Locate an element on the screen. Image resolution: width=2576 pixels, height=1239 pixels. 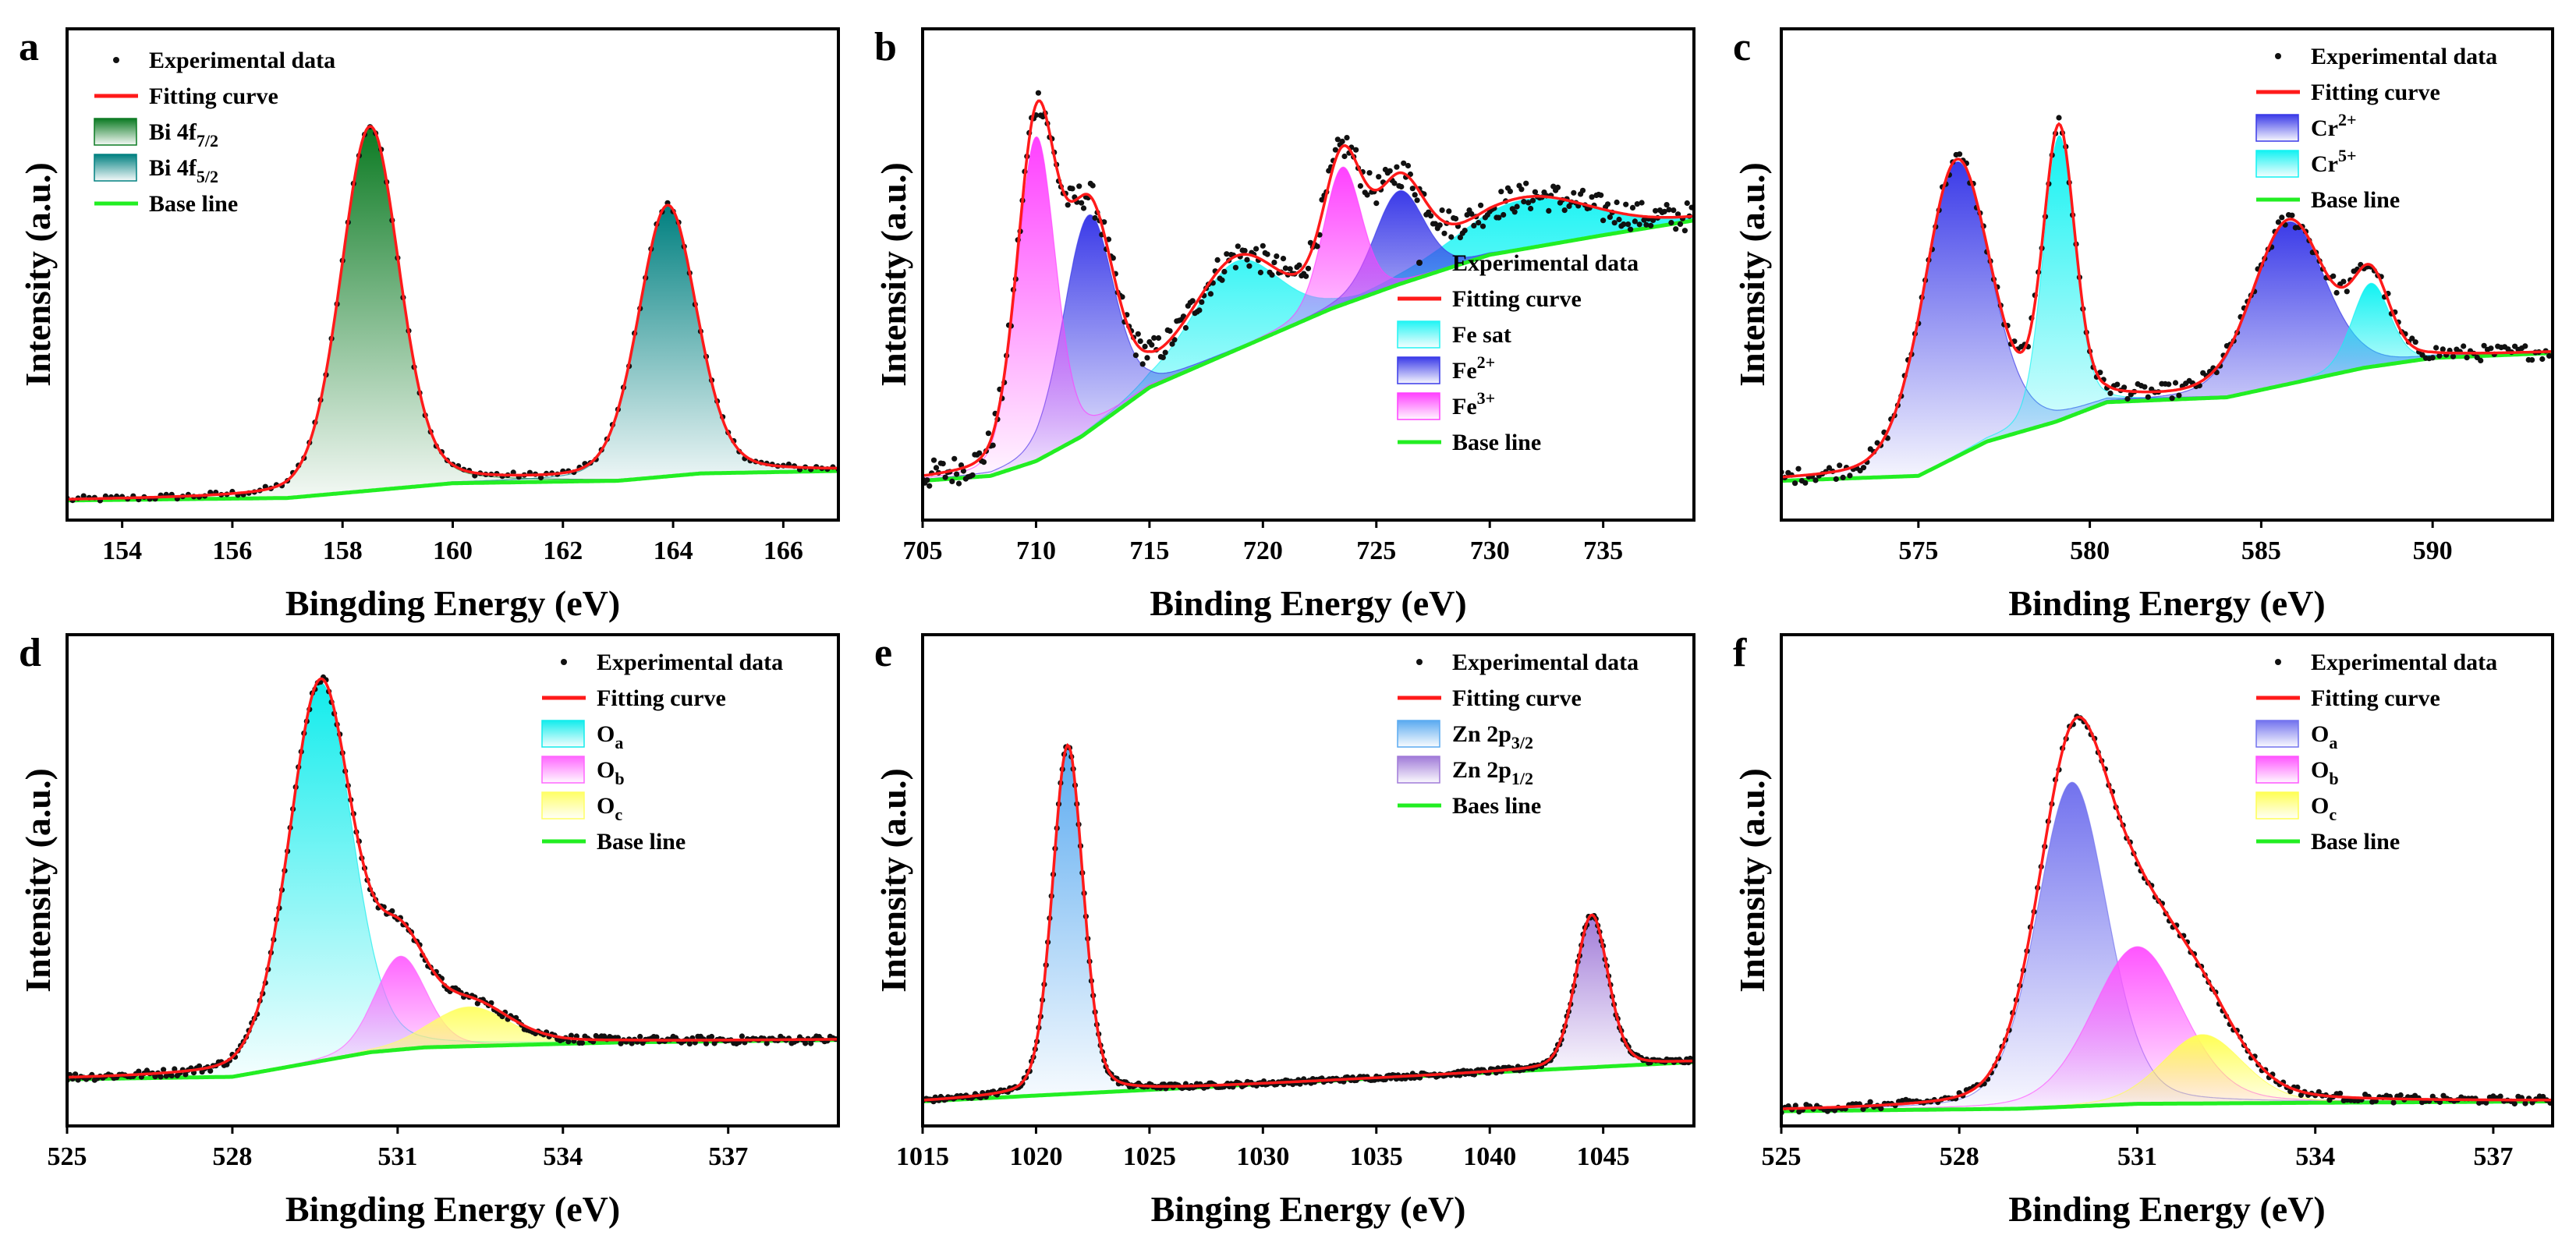
legend-item: Cr5+ is located at coordinates (2306, 162).